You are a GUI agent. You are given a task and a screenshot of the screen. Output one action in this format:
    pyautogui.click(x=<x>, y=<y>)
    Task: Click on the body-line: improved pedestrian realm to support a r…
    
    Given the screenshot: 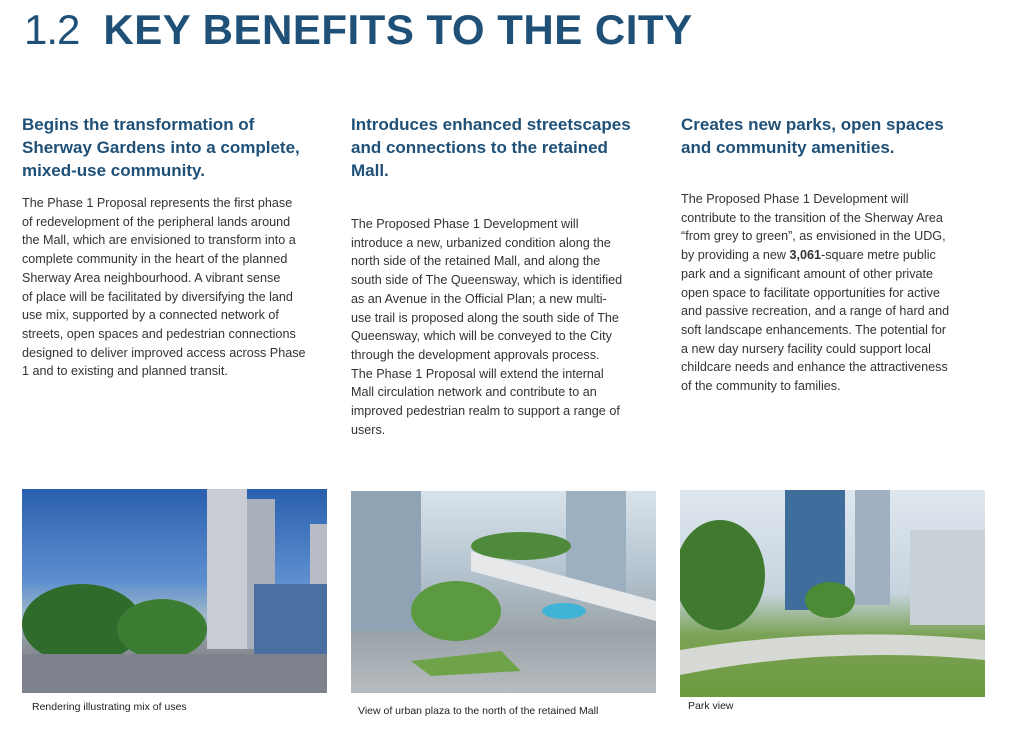 What is the action you would take?
    pyautogui.click(x=485, y=411)
    